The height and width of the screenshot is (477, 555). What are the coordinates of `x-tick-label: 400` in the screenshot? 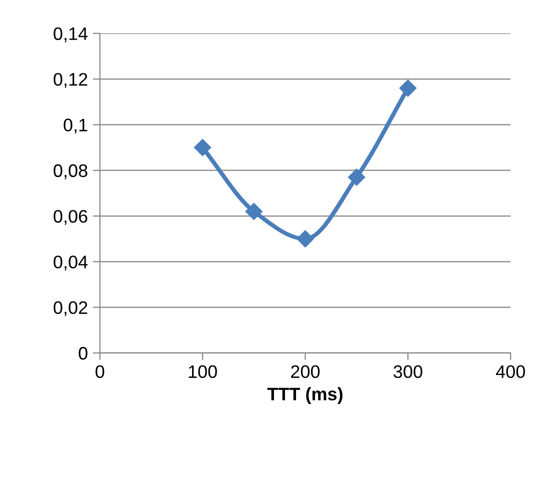 It's located at (510, 371).